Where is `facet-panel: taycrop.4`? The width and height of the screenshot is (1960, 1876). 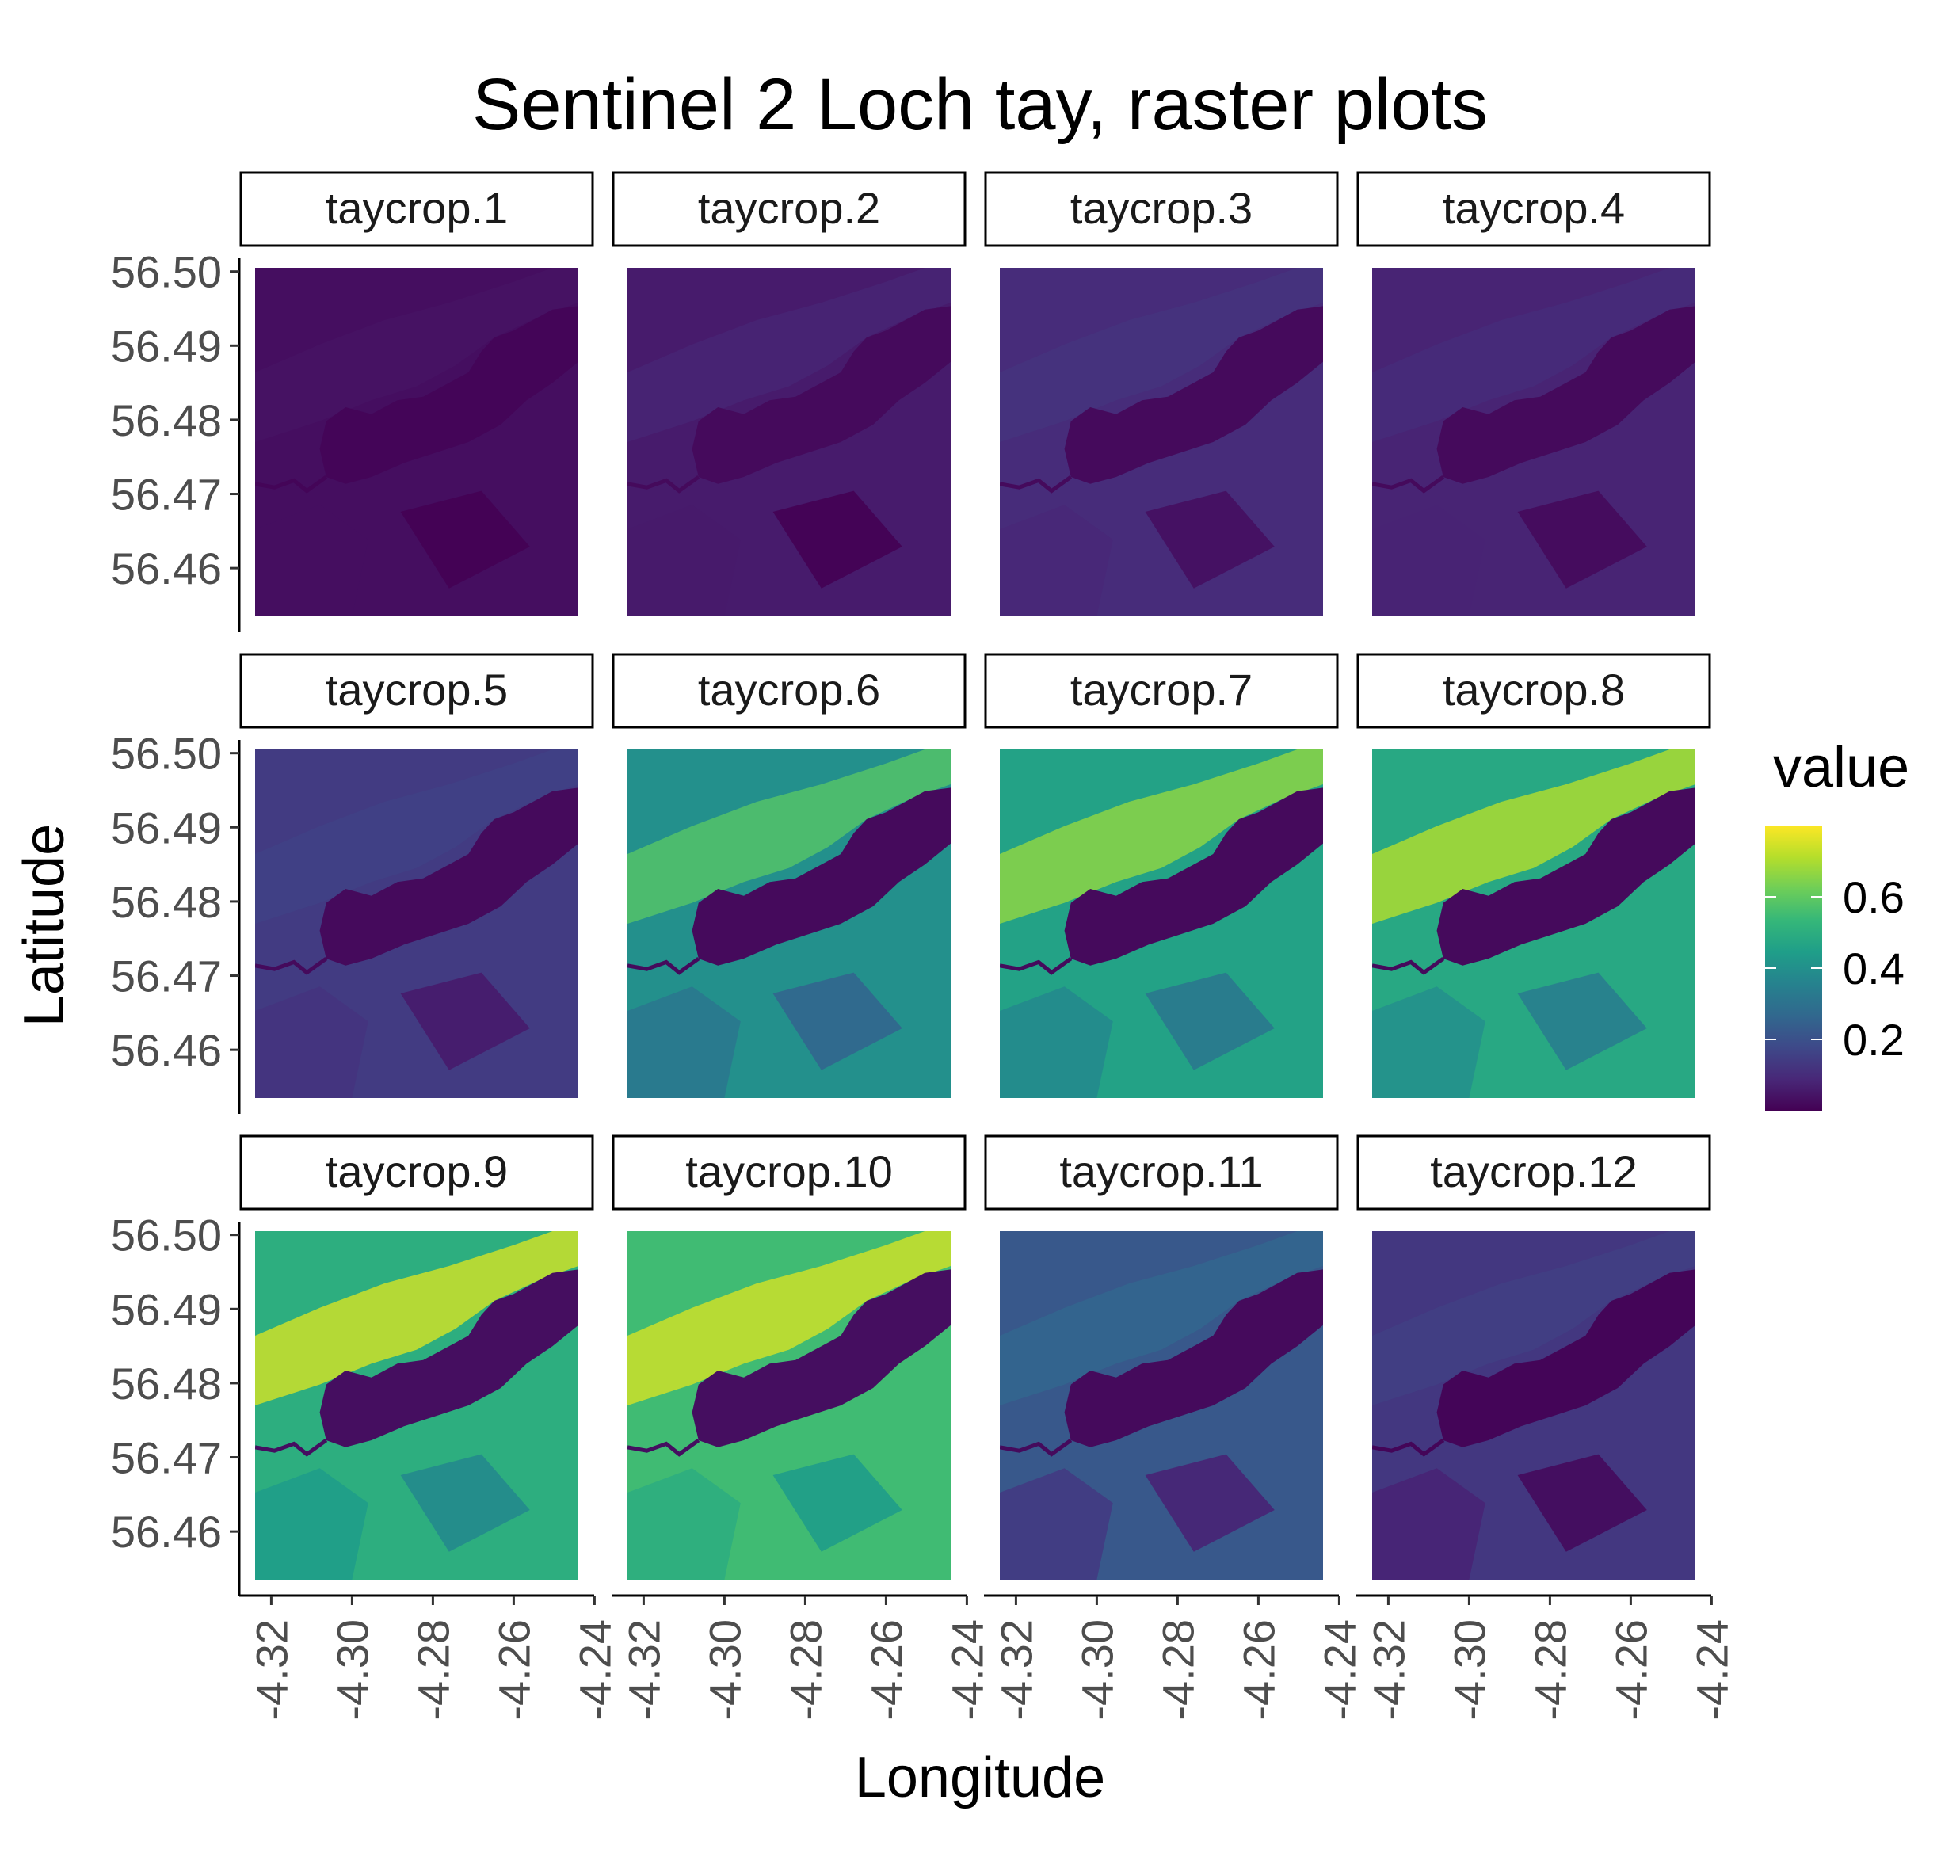
facet-panel: taycrop.4 is located at coordinates (1533, 393).